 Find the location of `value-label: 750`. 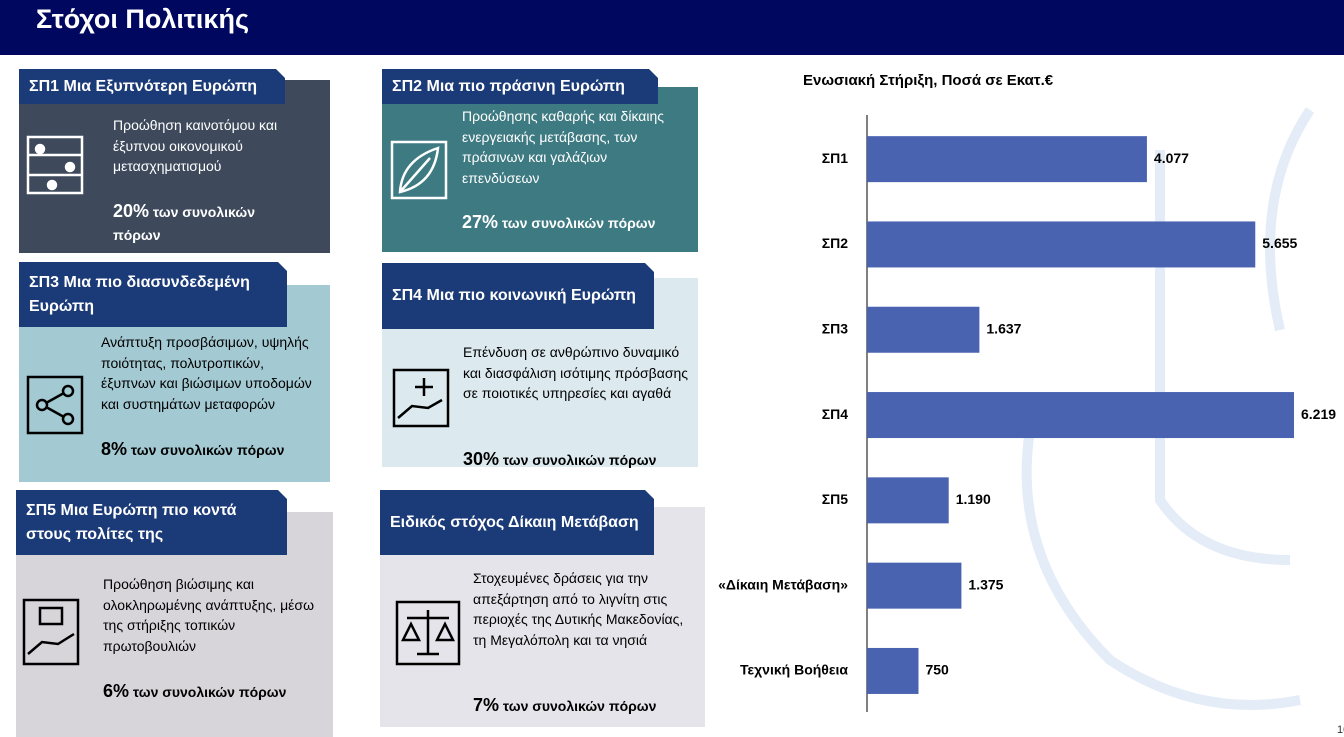

value-label: 750 is located at coordinates (937, 670).